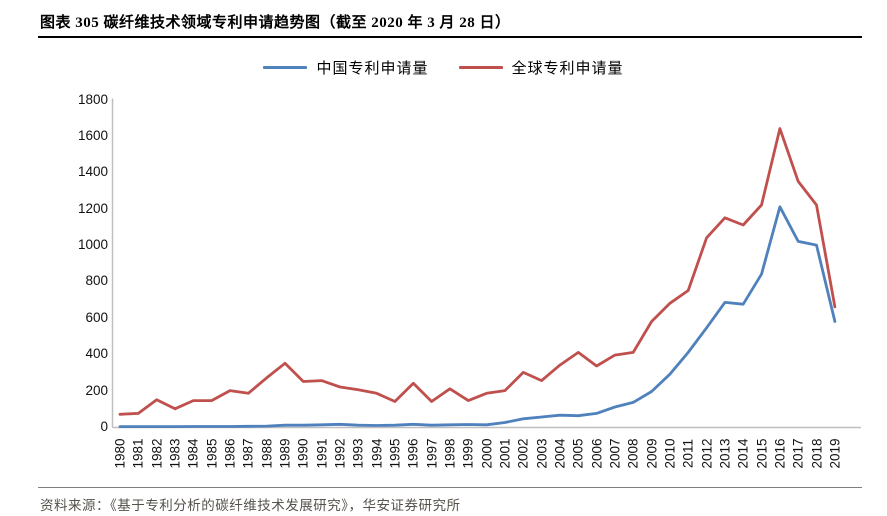 The height and width of the screenshot is (516, 887). I want to click on x-tick-label: 1992, so click(340, 453).